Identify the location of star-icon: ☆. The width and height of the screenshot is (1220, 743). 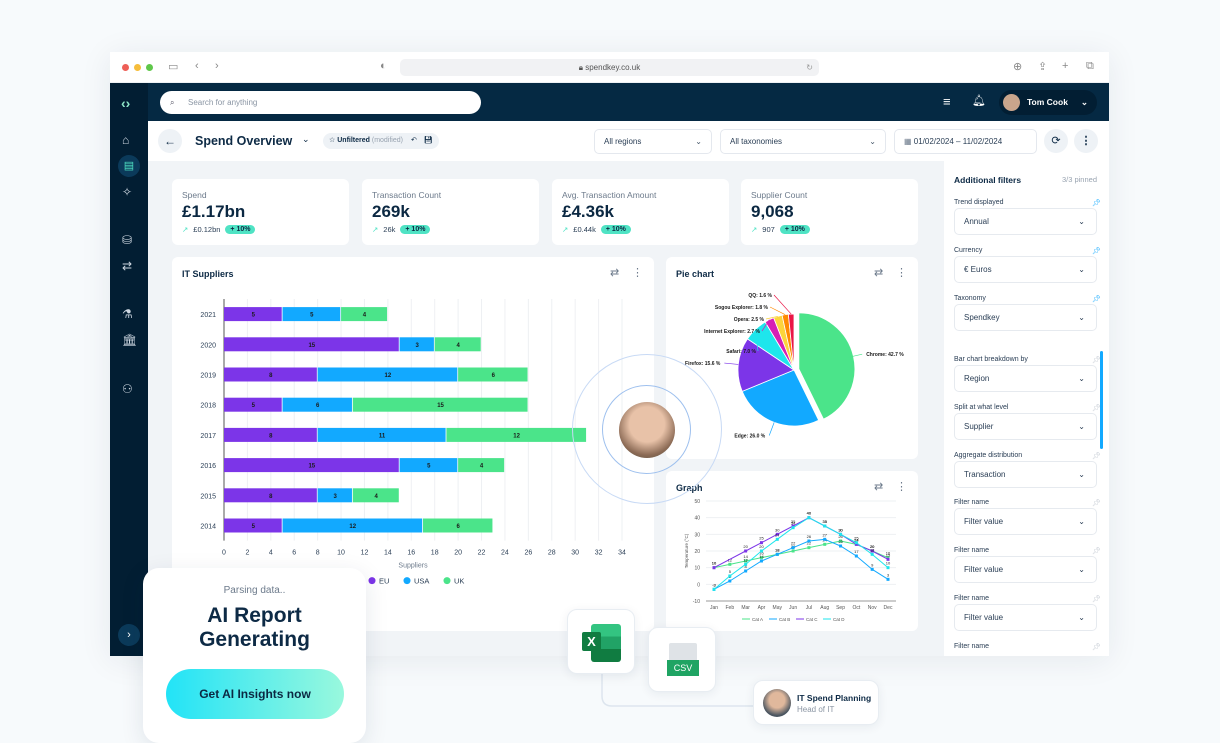
(332, 140).